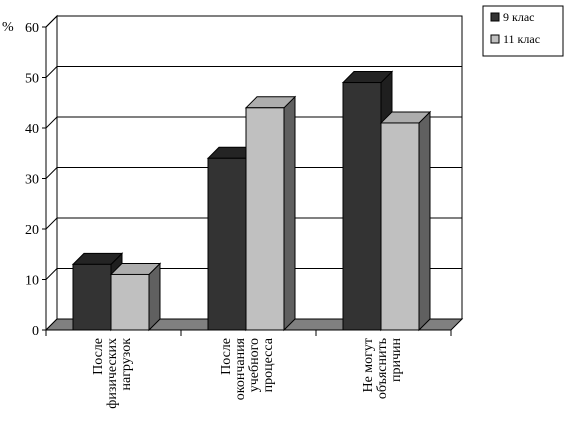 The width and height of the screenshot is (570, 425). I want to click on y-axis-label: %, so click(8, 27).